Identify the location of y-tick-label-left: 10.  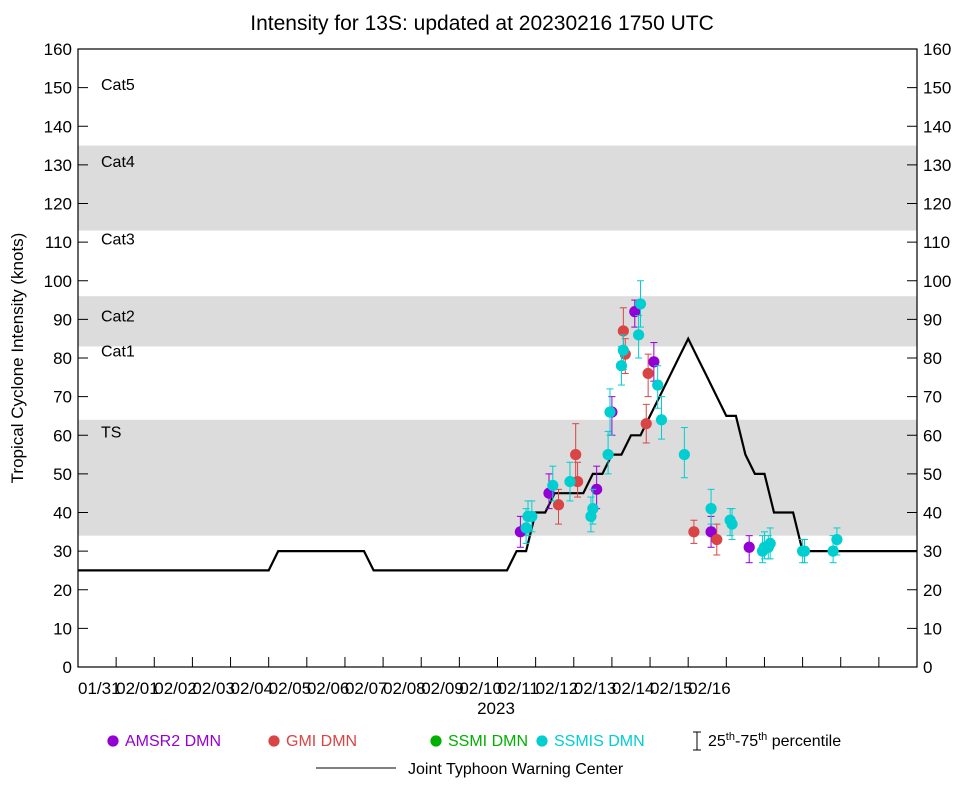
(62, 628).